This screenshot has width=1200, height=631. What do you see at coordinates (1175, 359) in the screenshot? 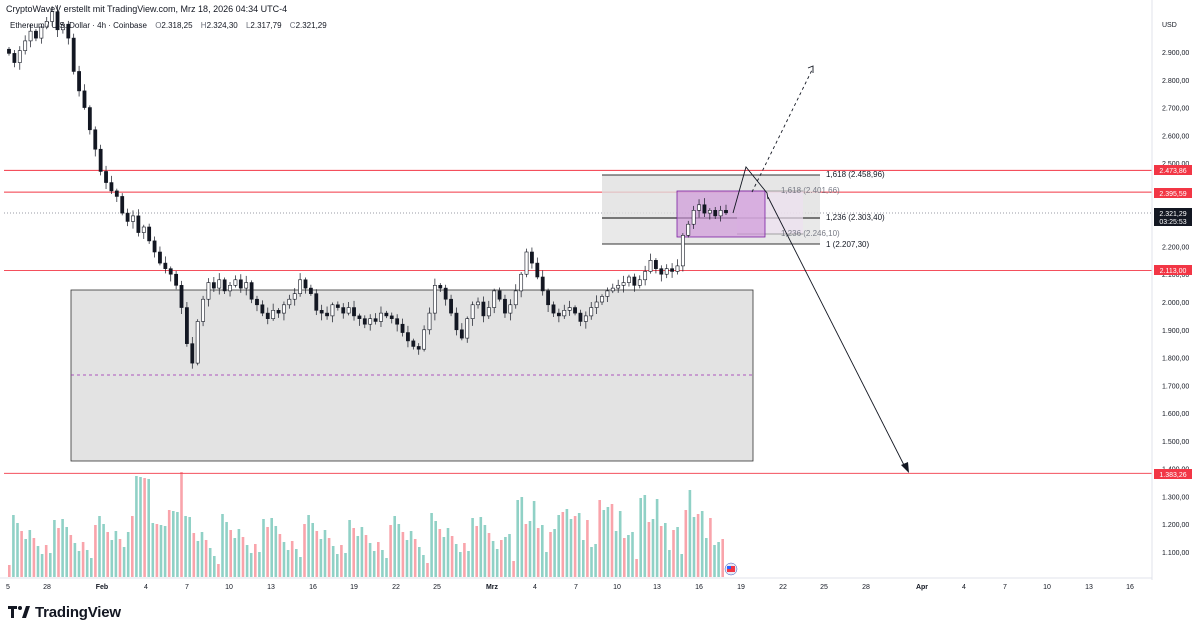
I see `price-tick-label: 1.800,00` at bounding box center [1175, 359].